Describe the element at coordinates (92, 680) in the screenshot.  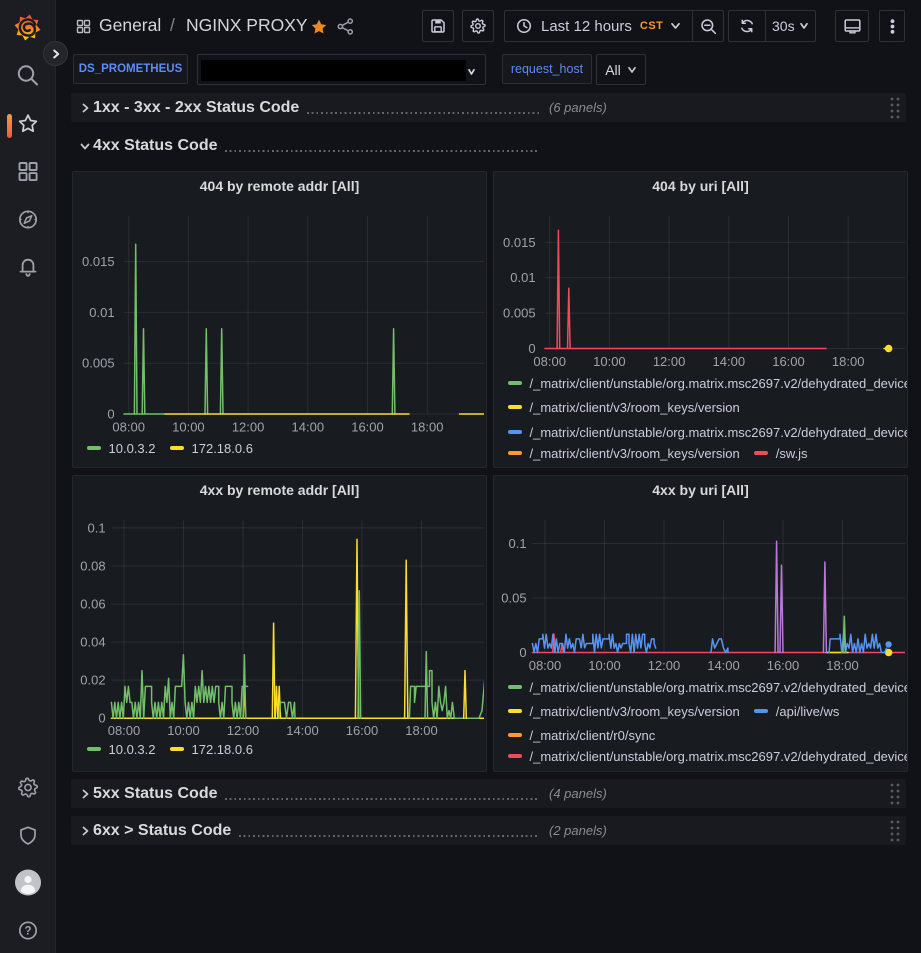
I see `svg-text: 0.02` at that location.